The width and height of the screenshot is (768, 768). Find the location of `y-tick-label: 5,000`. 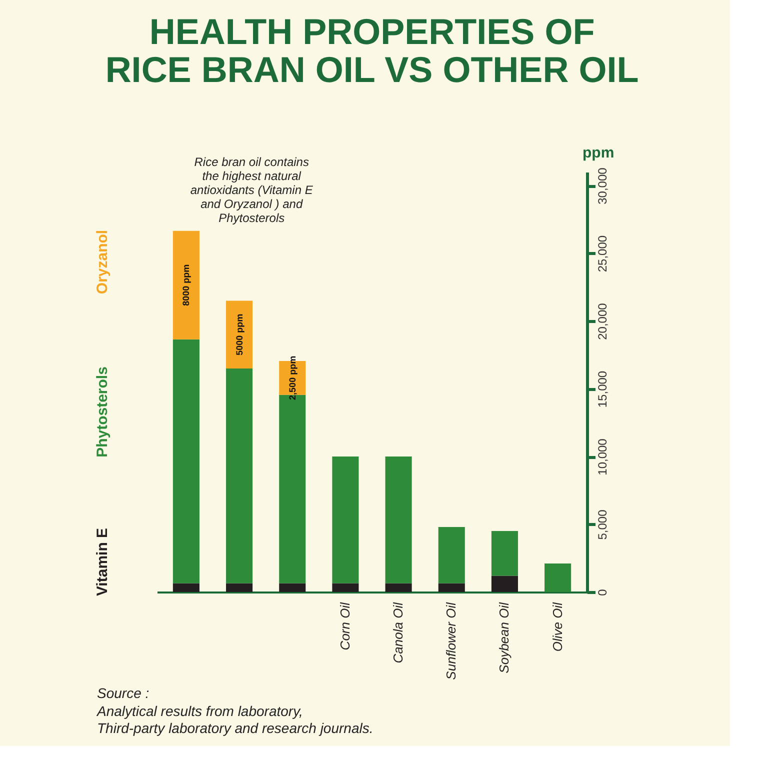

y-tick-label: 5,000 is located at coordinates (603, 524).